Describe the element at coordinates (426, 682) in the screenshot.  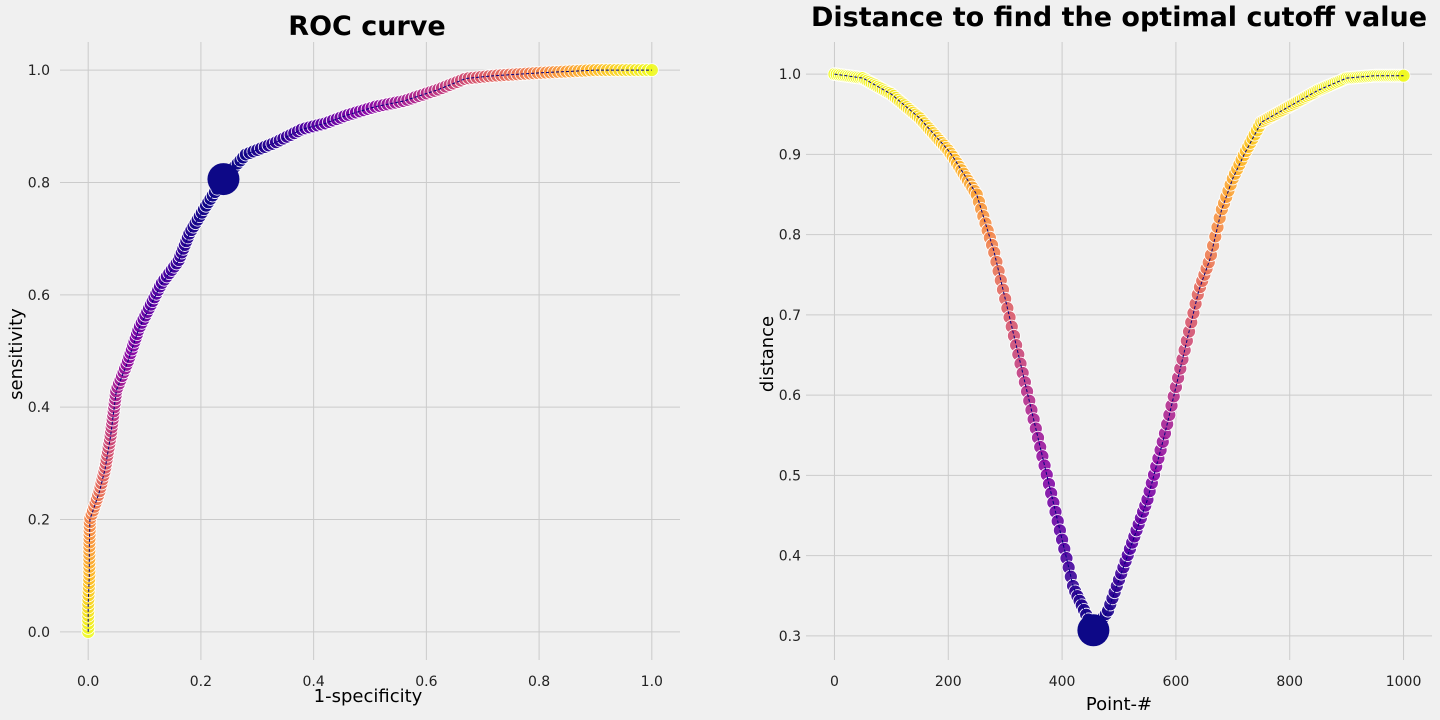
I see `roc-x-tick-label: 0.6` at that location.